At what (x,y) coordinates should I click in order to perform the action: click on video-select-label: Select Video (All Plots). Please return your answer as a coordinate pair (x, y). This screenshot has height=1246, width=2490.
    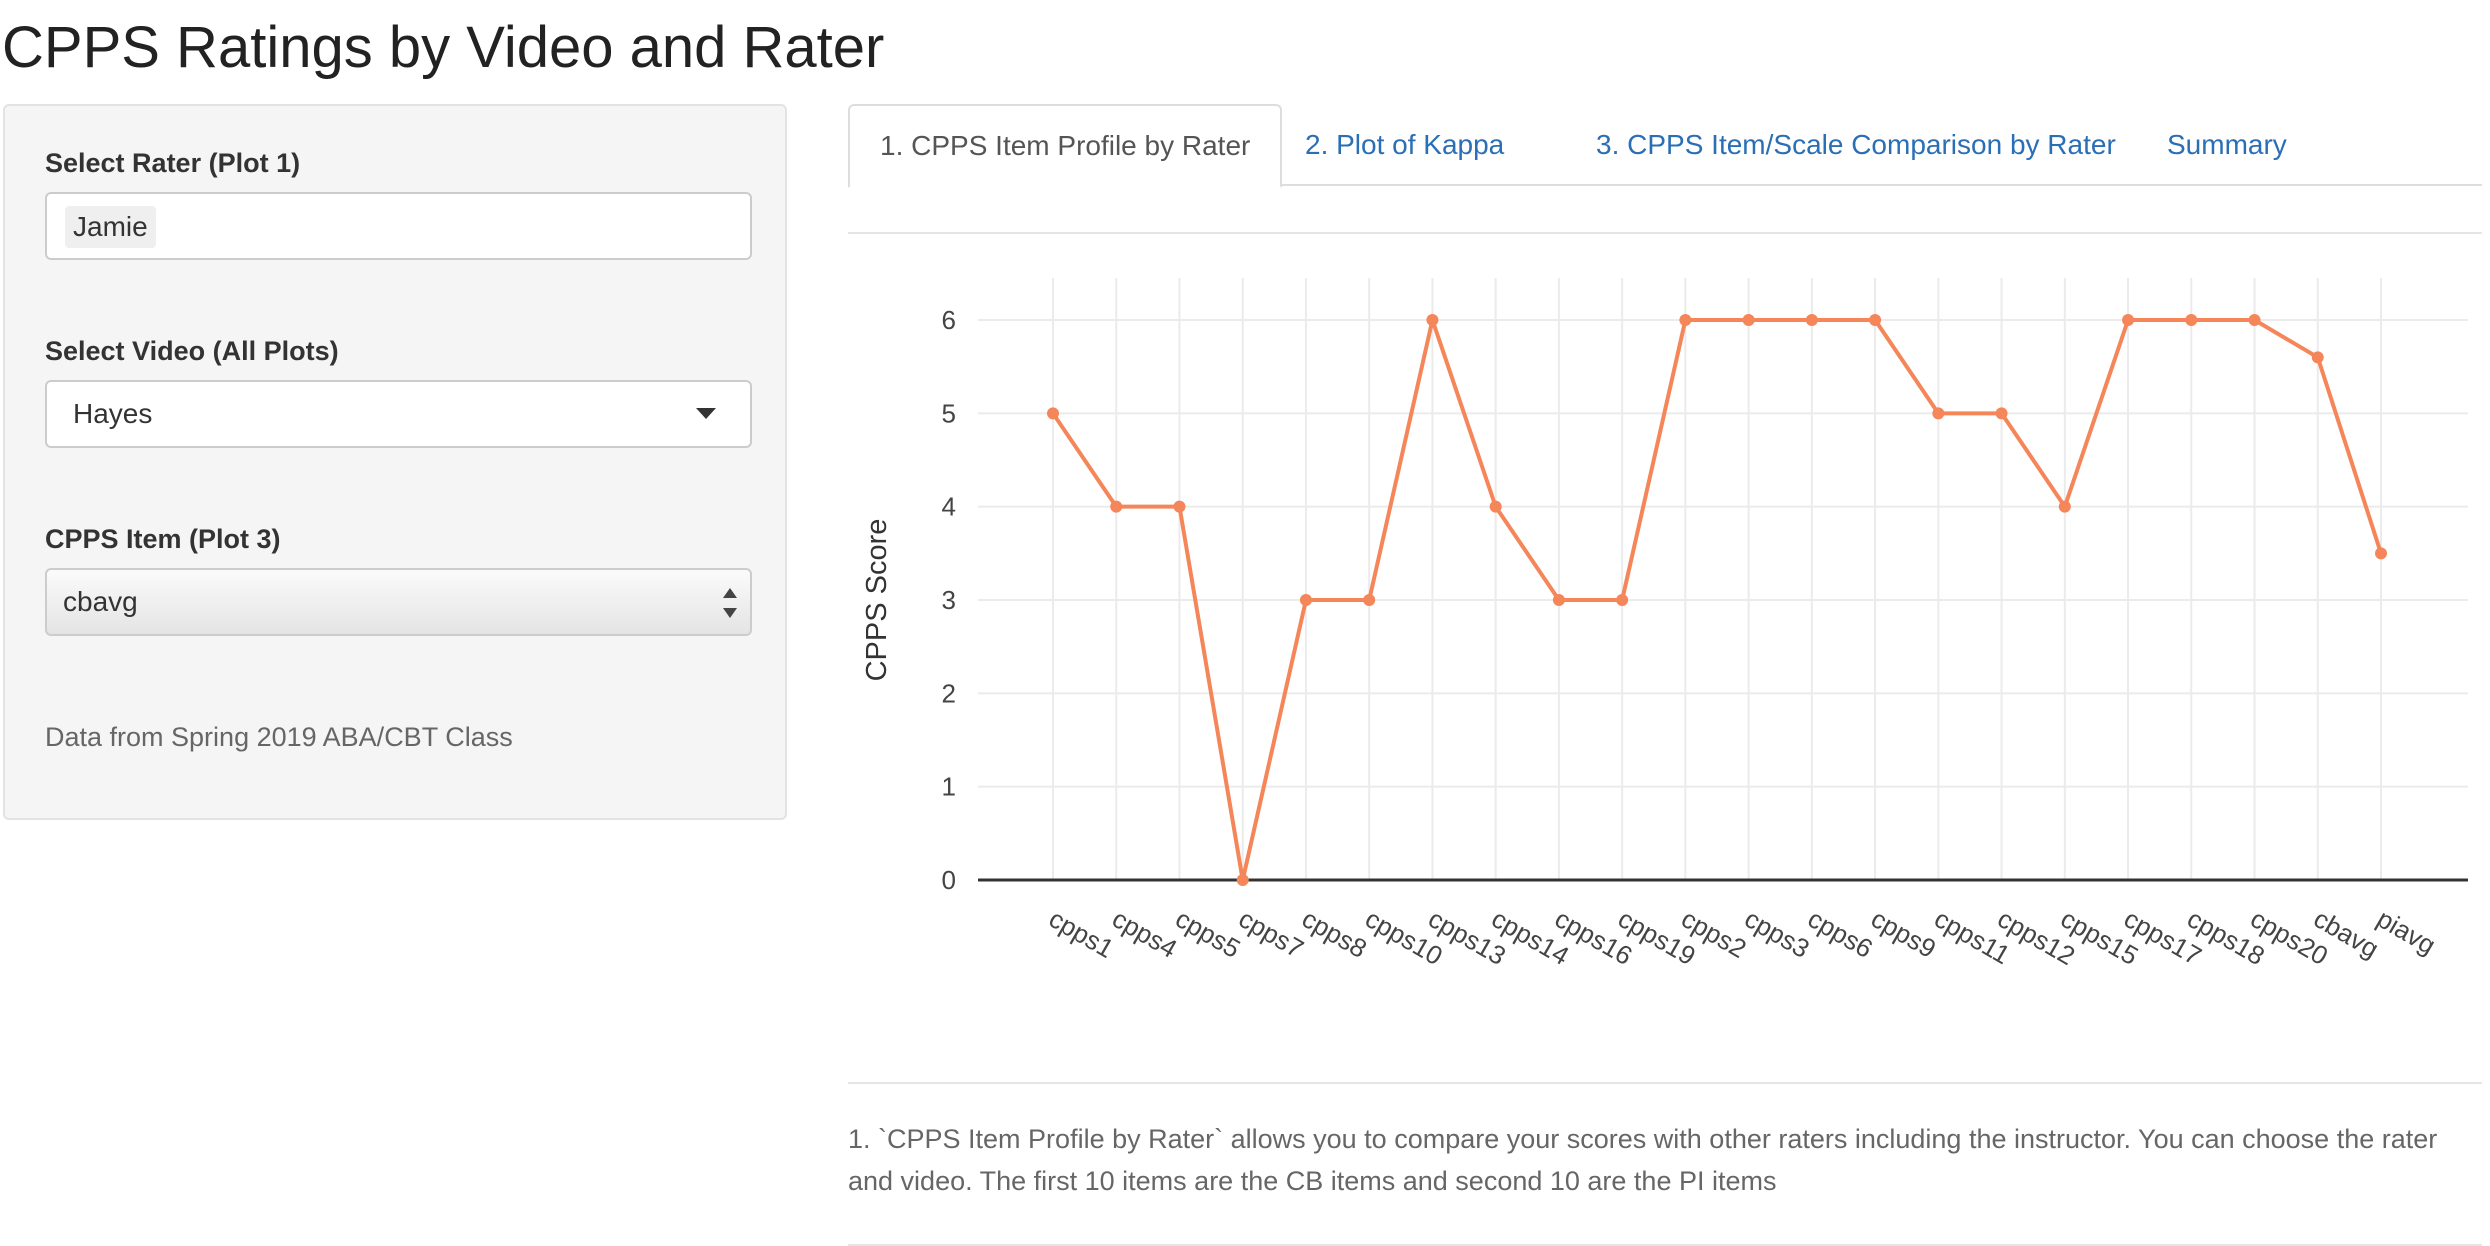
    Looking at the image, I should click on (192, 351).